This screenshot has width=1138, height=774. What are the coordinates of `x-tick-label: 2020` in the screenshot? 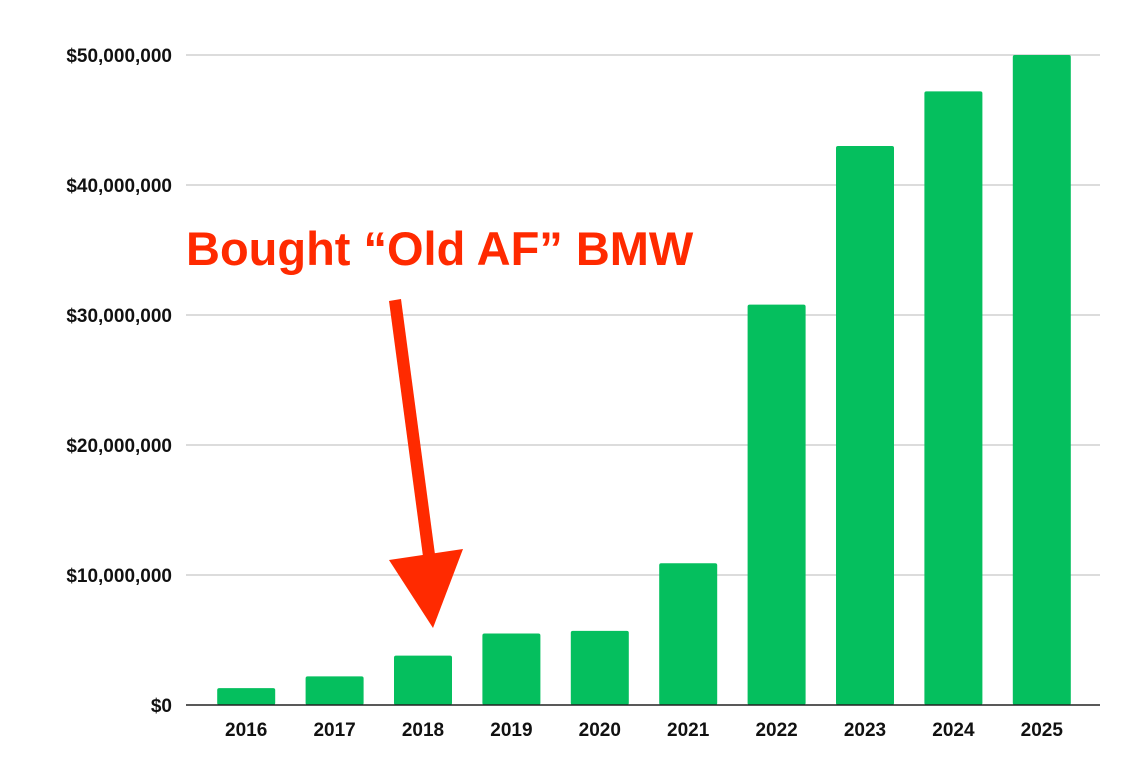 It's located at (600, 730).